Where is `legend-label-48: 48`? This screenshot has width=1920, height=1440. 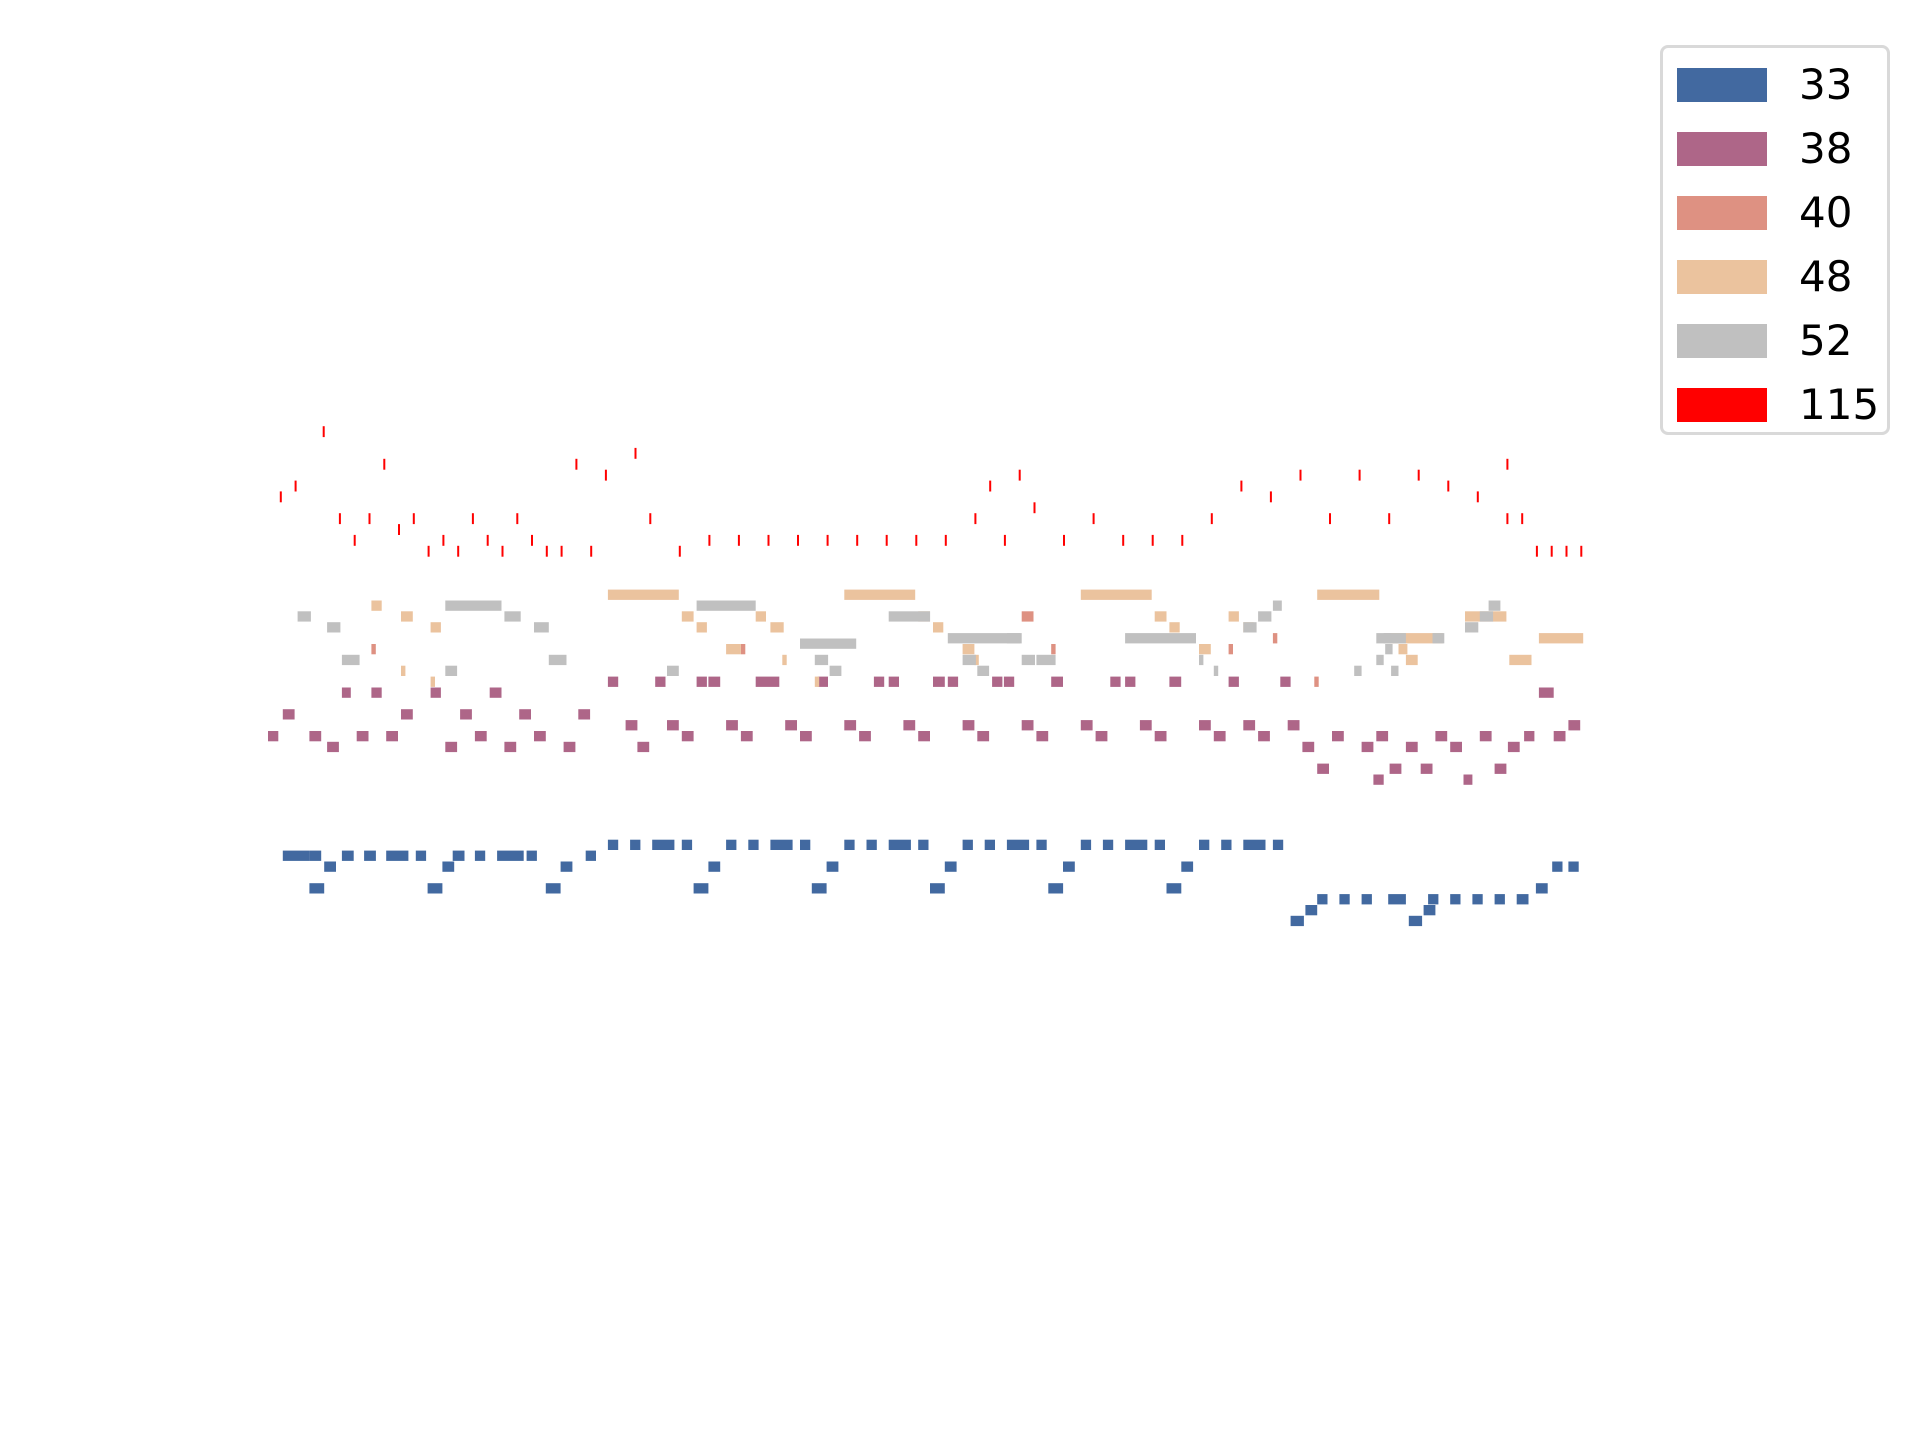
legend-label-48: 48 is located at coordinates (1826, 276).